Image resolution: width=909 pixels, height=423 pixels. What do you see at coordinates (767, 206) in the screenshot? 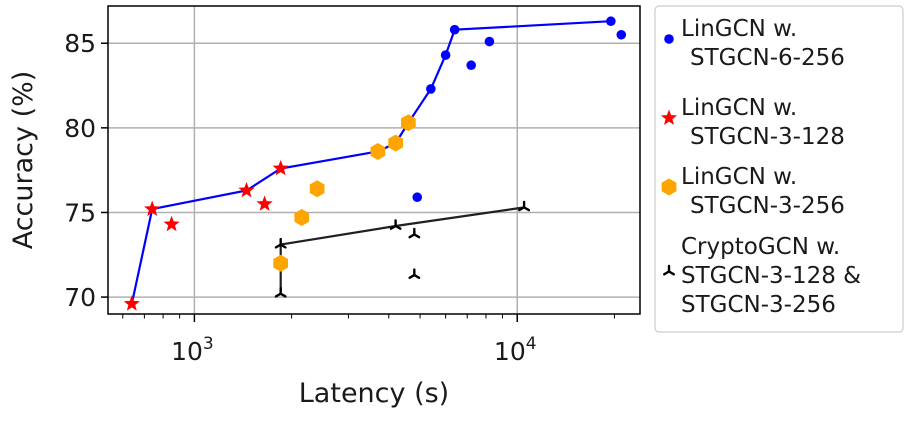
I see `legend-label-3: STGCN-3-256` at bounding box center [767, 206].